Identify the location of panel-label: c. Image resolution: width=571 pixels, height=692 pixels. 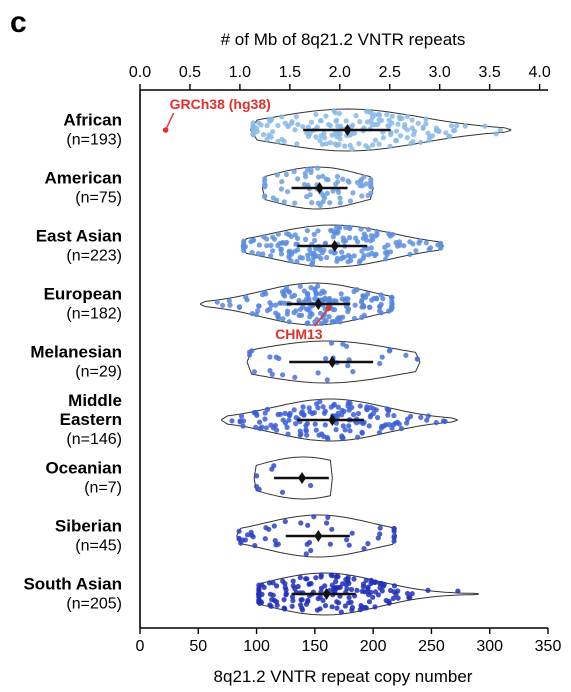
(18, 22).